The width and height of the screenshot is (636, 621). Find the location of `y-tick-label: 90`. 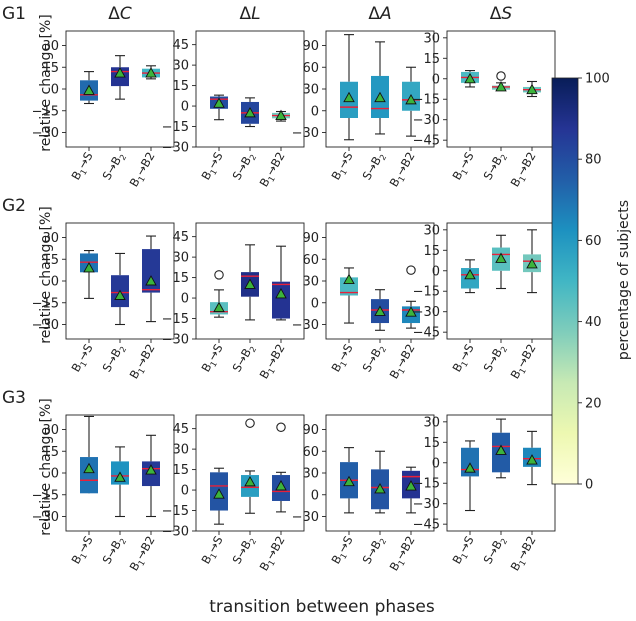

y-tick-label: 90 is located at coordinates (310, 46).